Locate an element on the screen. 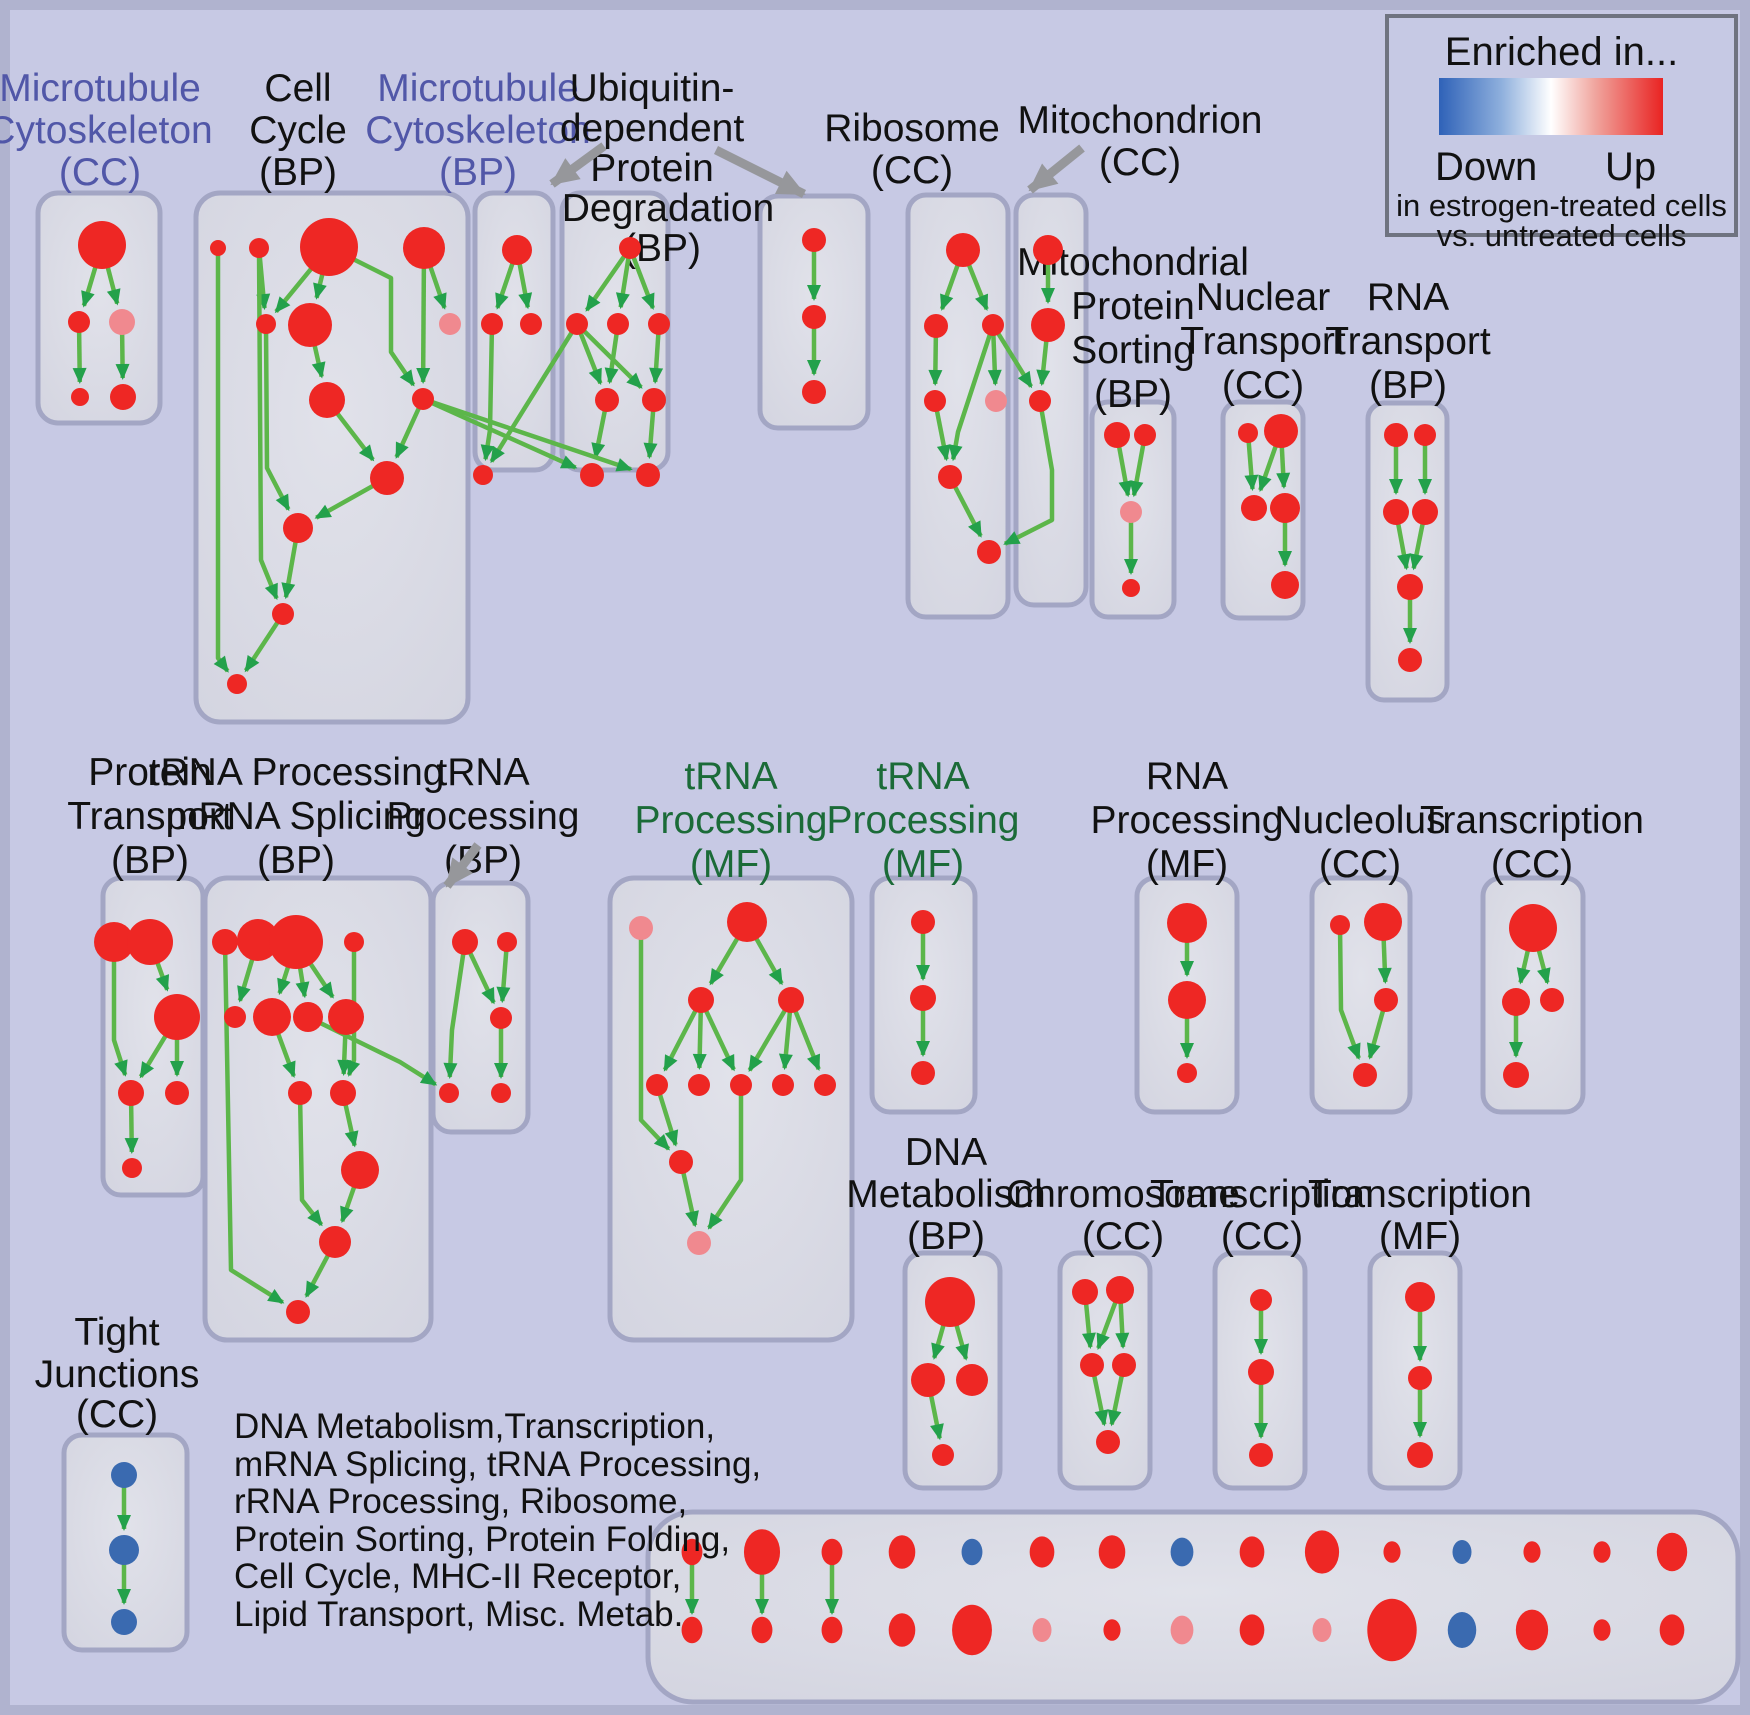  go-term-node-rrna-B is located at coordinates (258, 940).